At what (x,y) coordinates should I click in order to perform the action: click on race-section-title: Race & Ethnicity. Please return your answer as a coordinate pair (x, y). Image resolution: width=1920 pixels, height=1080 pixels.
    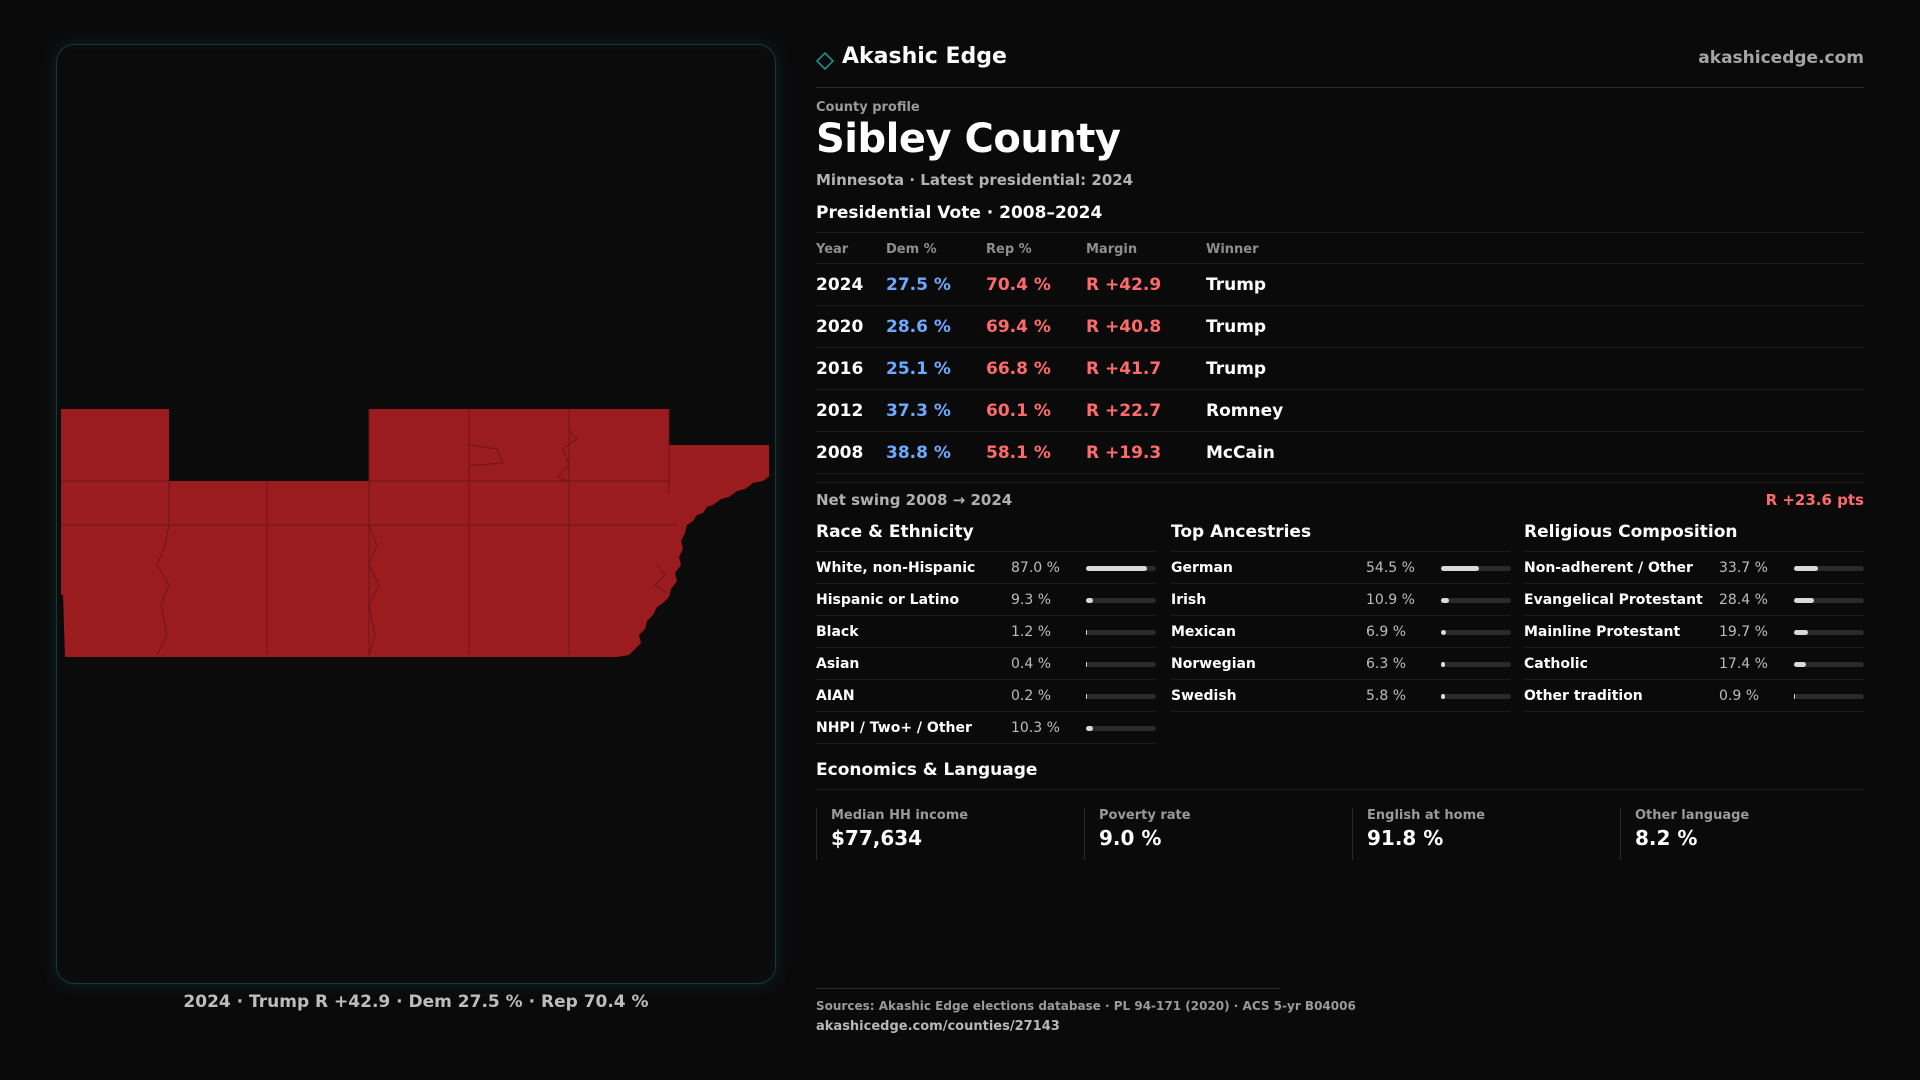
    Looking at the image, I should click on (986, 537).